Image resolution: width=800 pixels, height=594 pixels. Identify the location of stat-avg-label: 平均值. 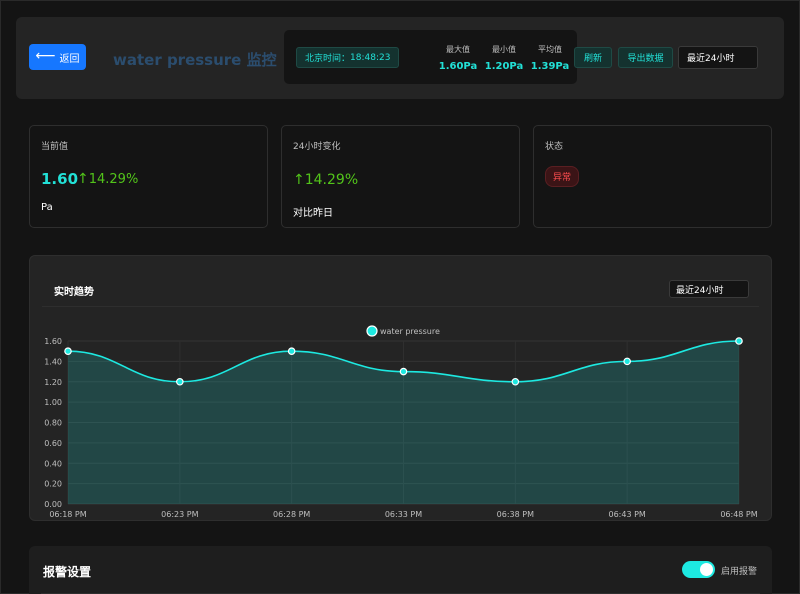
(550, 49).